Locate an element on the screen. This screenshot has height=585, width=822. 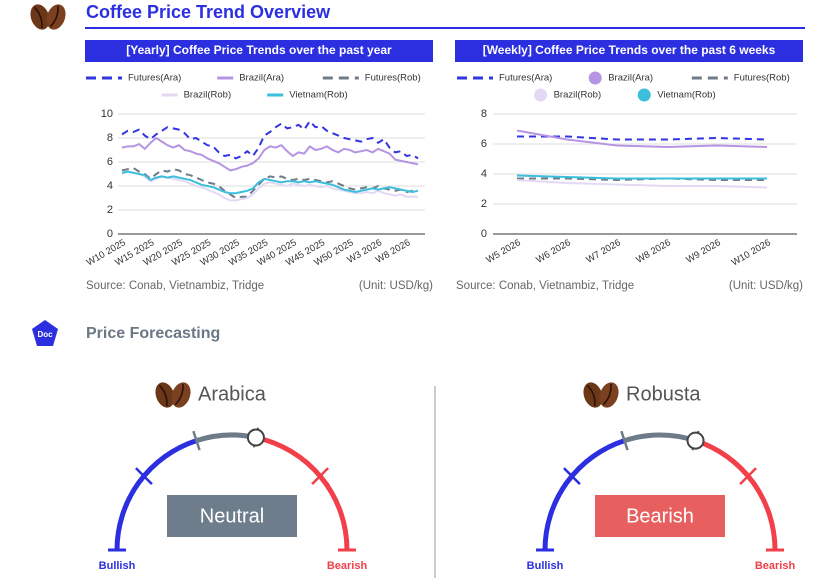
doc-icon-label: Doc is located at coordinates (45, 334).